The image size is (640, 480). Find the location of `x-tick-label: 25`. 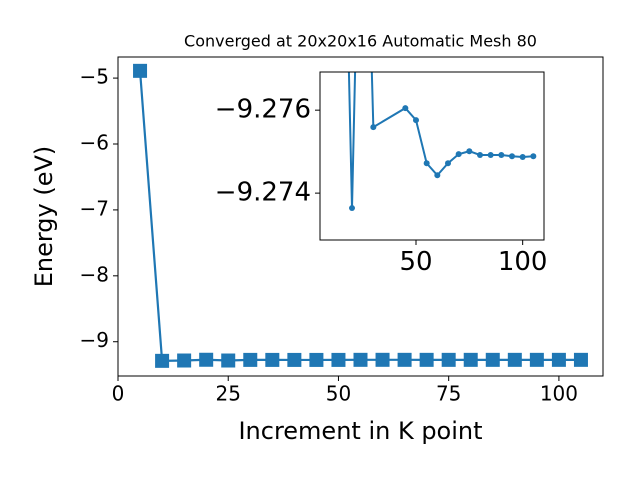

x-tick-label: 25 is located at coordinates (228, 394).